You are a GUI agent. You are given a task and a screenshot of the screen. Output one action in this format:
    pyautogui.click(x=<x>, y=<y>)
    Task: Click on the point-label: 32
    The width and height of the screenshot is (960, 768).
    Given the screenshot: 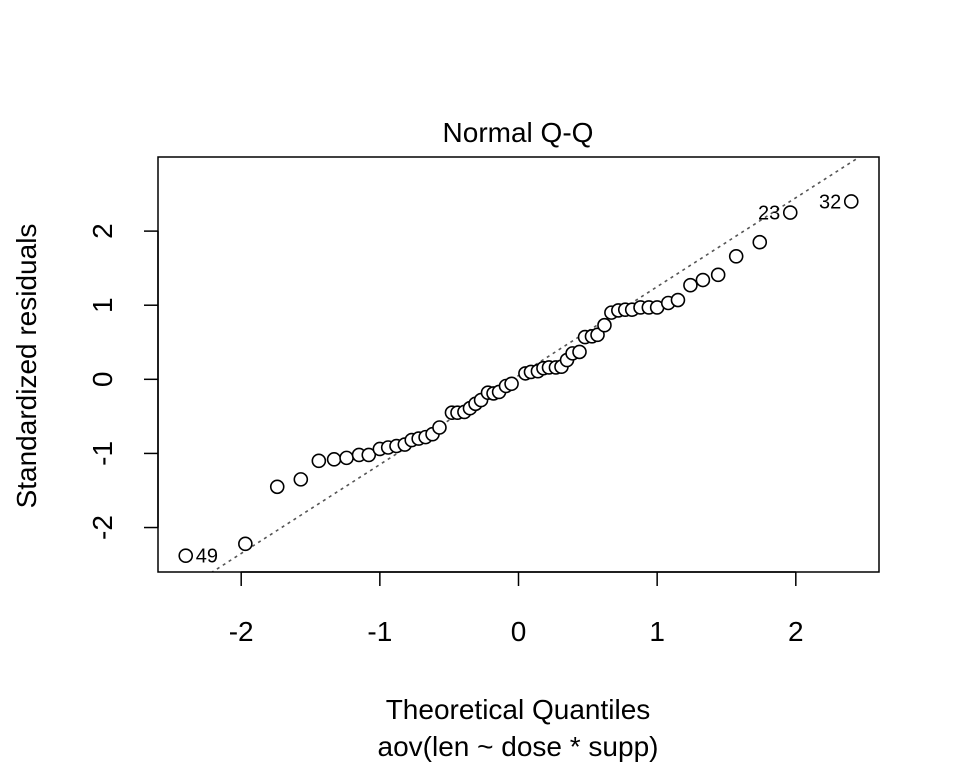 What is the action you would take?
    pyautogui.click(x=830, y=202)
    